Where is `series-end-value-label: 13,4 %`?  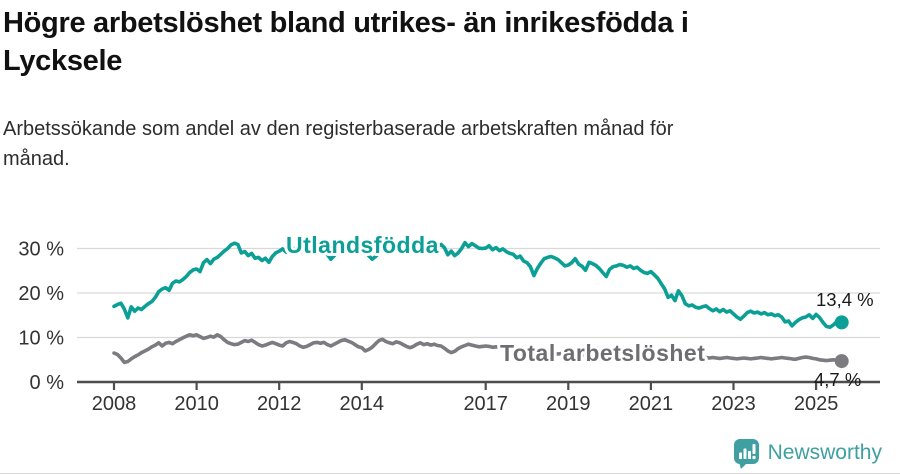 series-end-value-label: 13,4 % is located at coordinates (845, 299).